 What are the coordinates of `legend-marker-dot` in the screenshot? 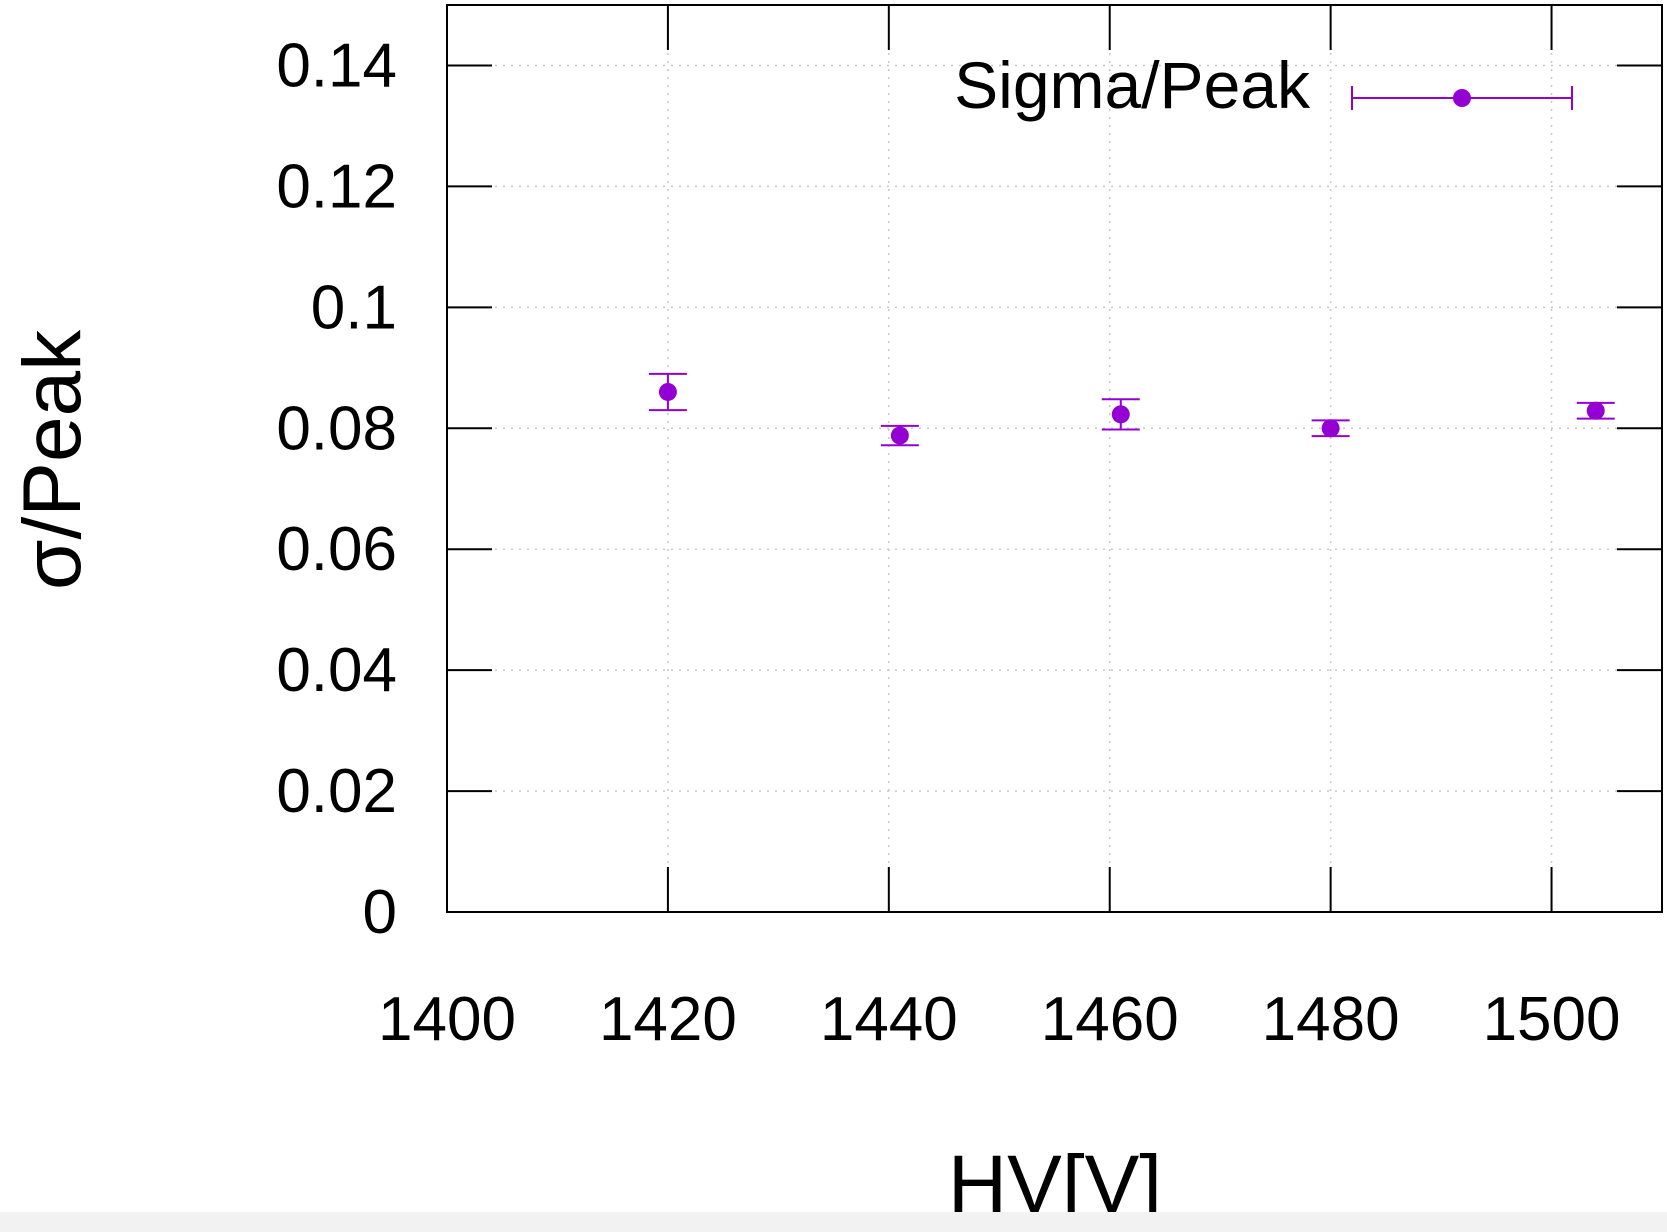 It's located at (1462, 98).